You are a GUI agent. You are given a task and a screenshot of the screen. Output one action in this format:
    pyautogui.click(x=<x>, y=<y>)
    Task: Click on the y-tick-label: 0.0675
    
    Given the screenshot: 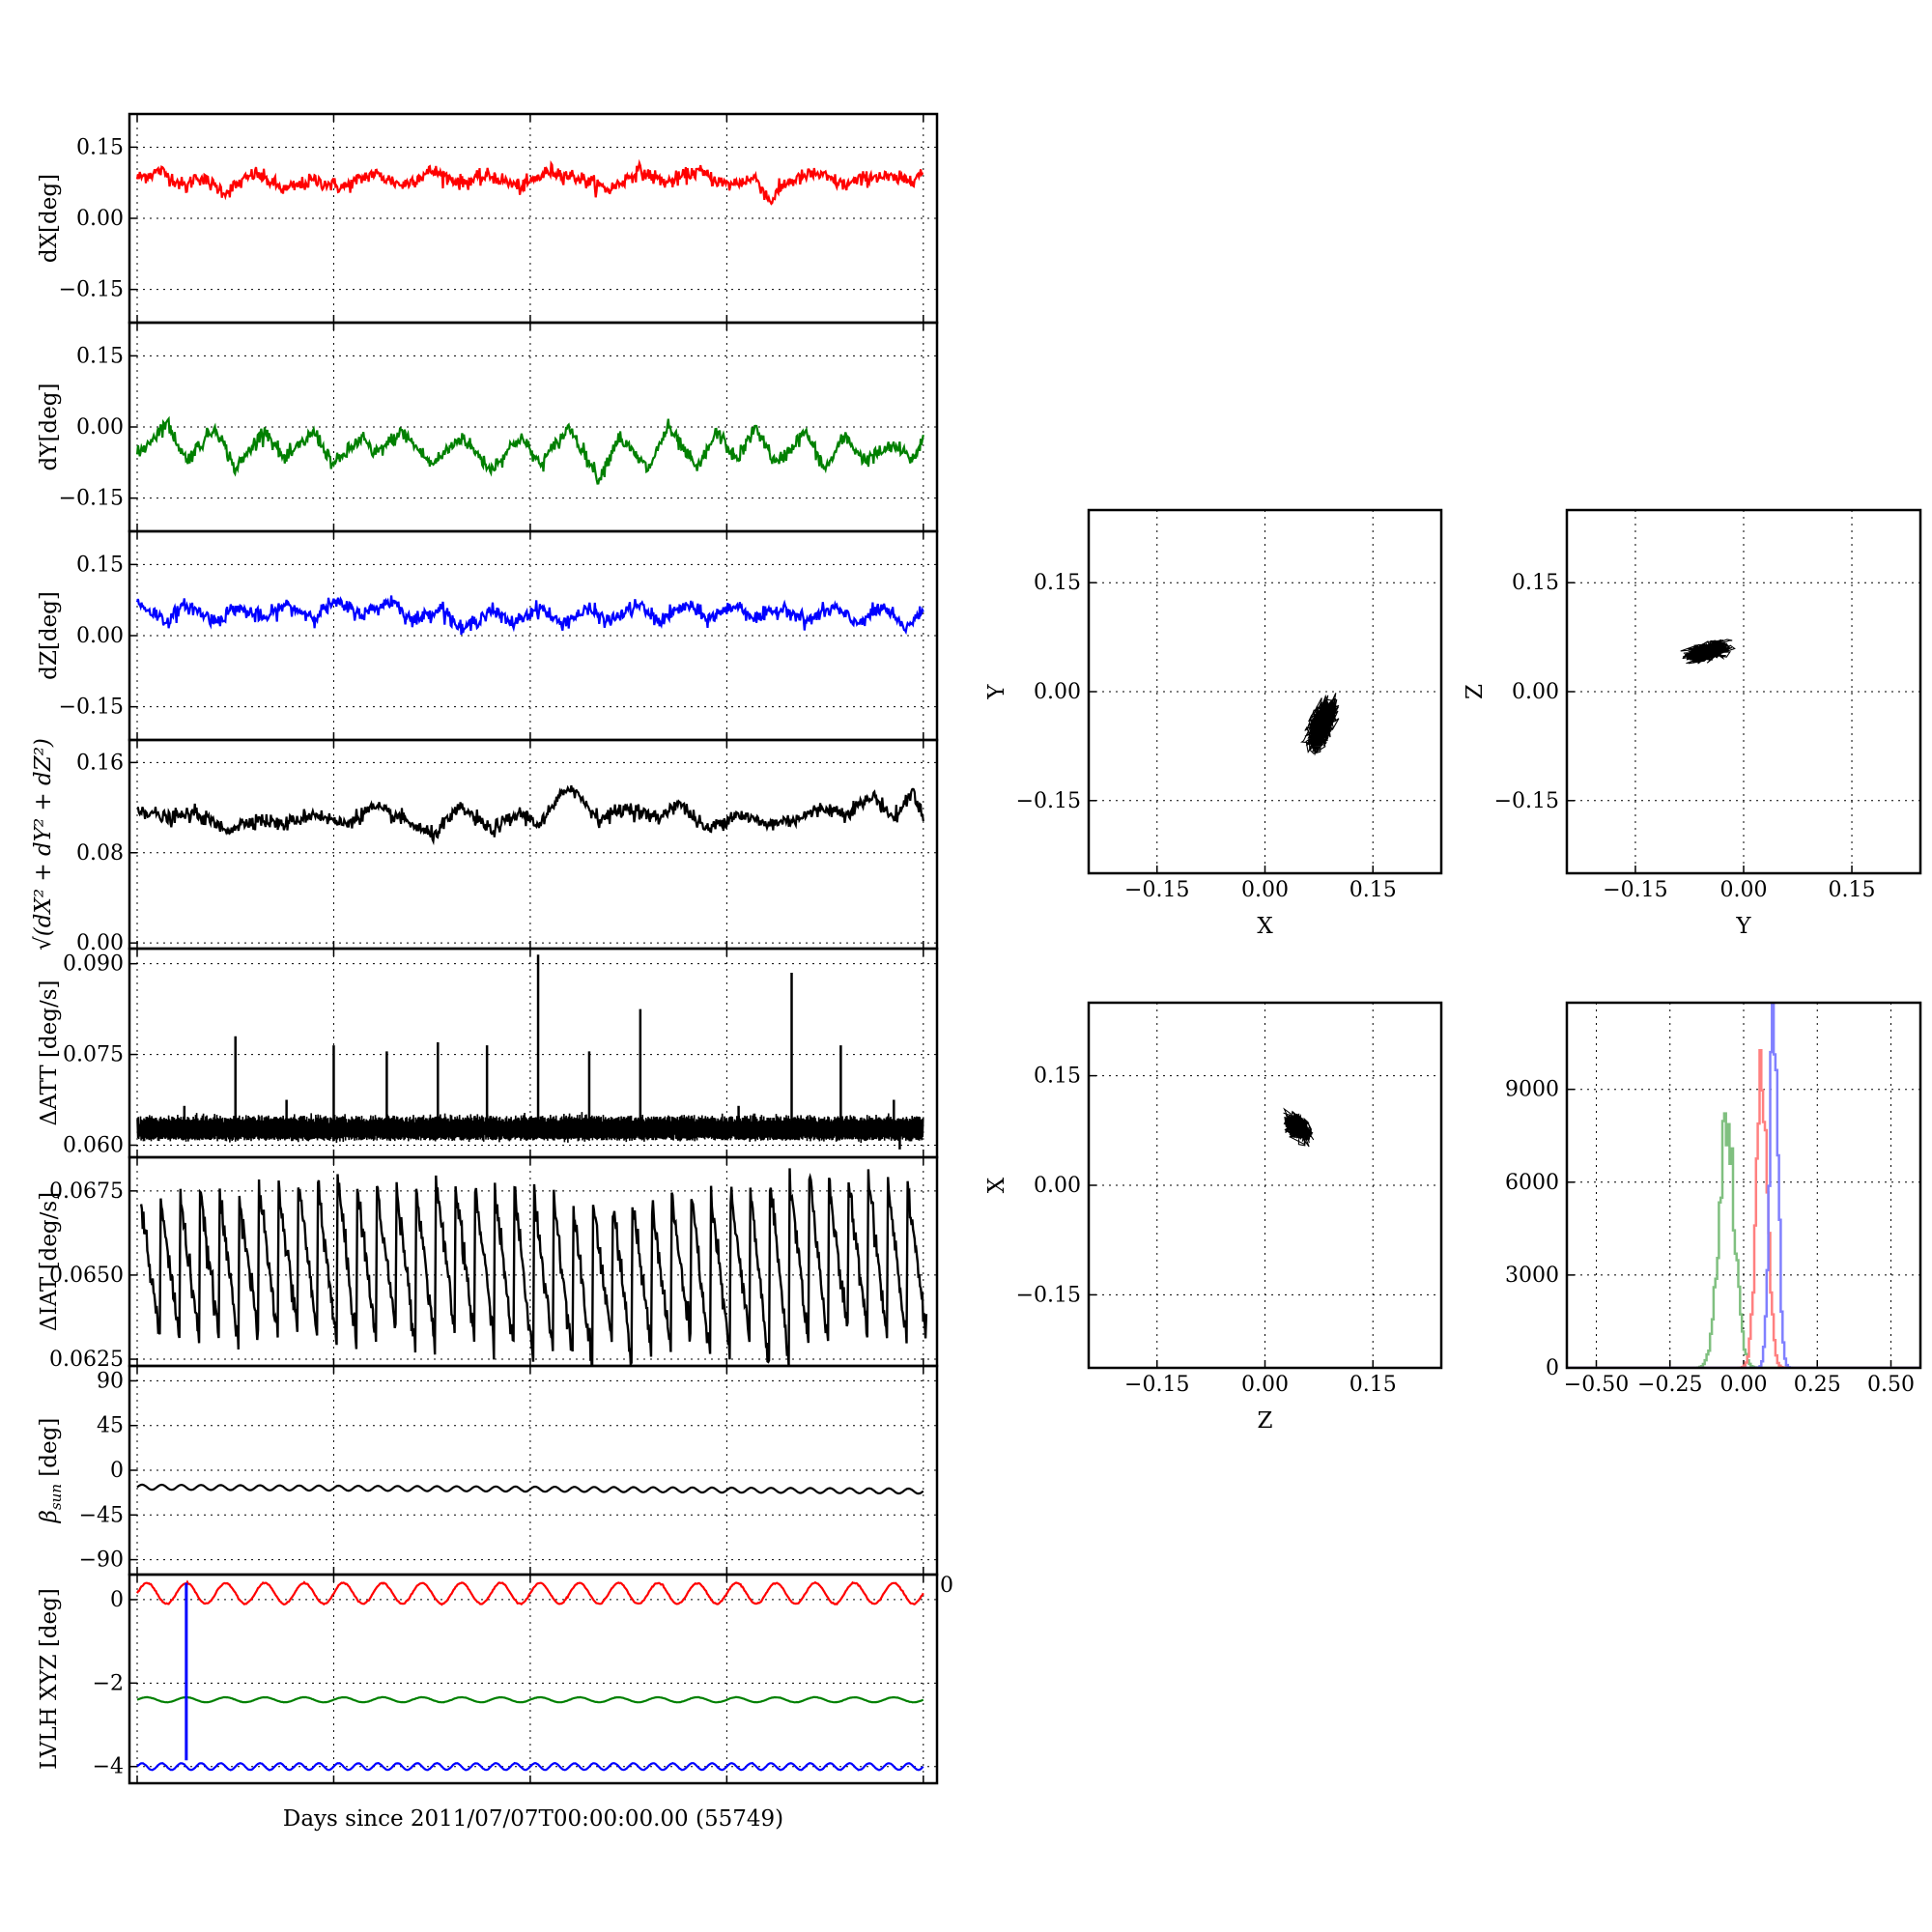 What is the action you would take?
    pyautogui.click(x=86, y=1191)
    